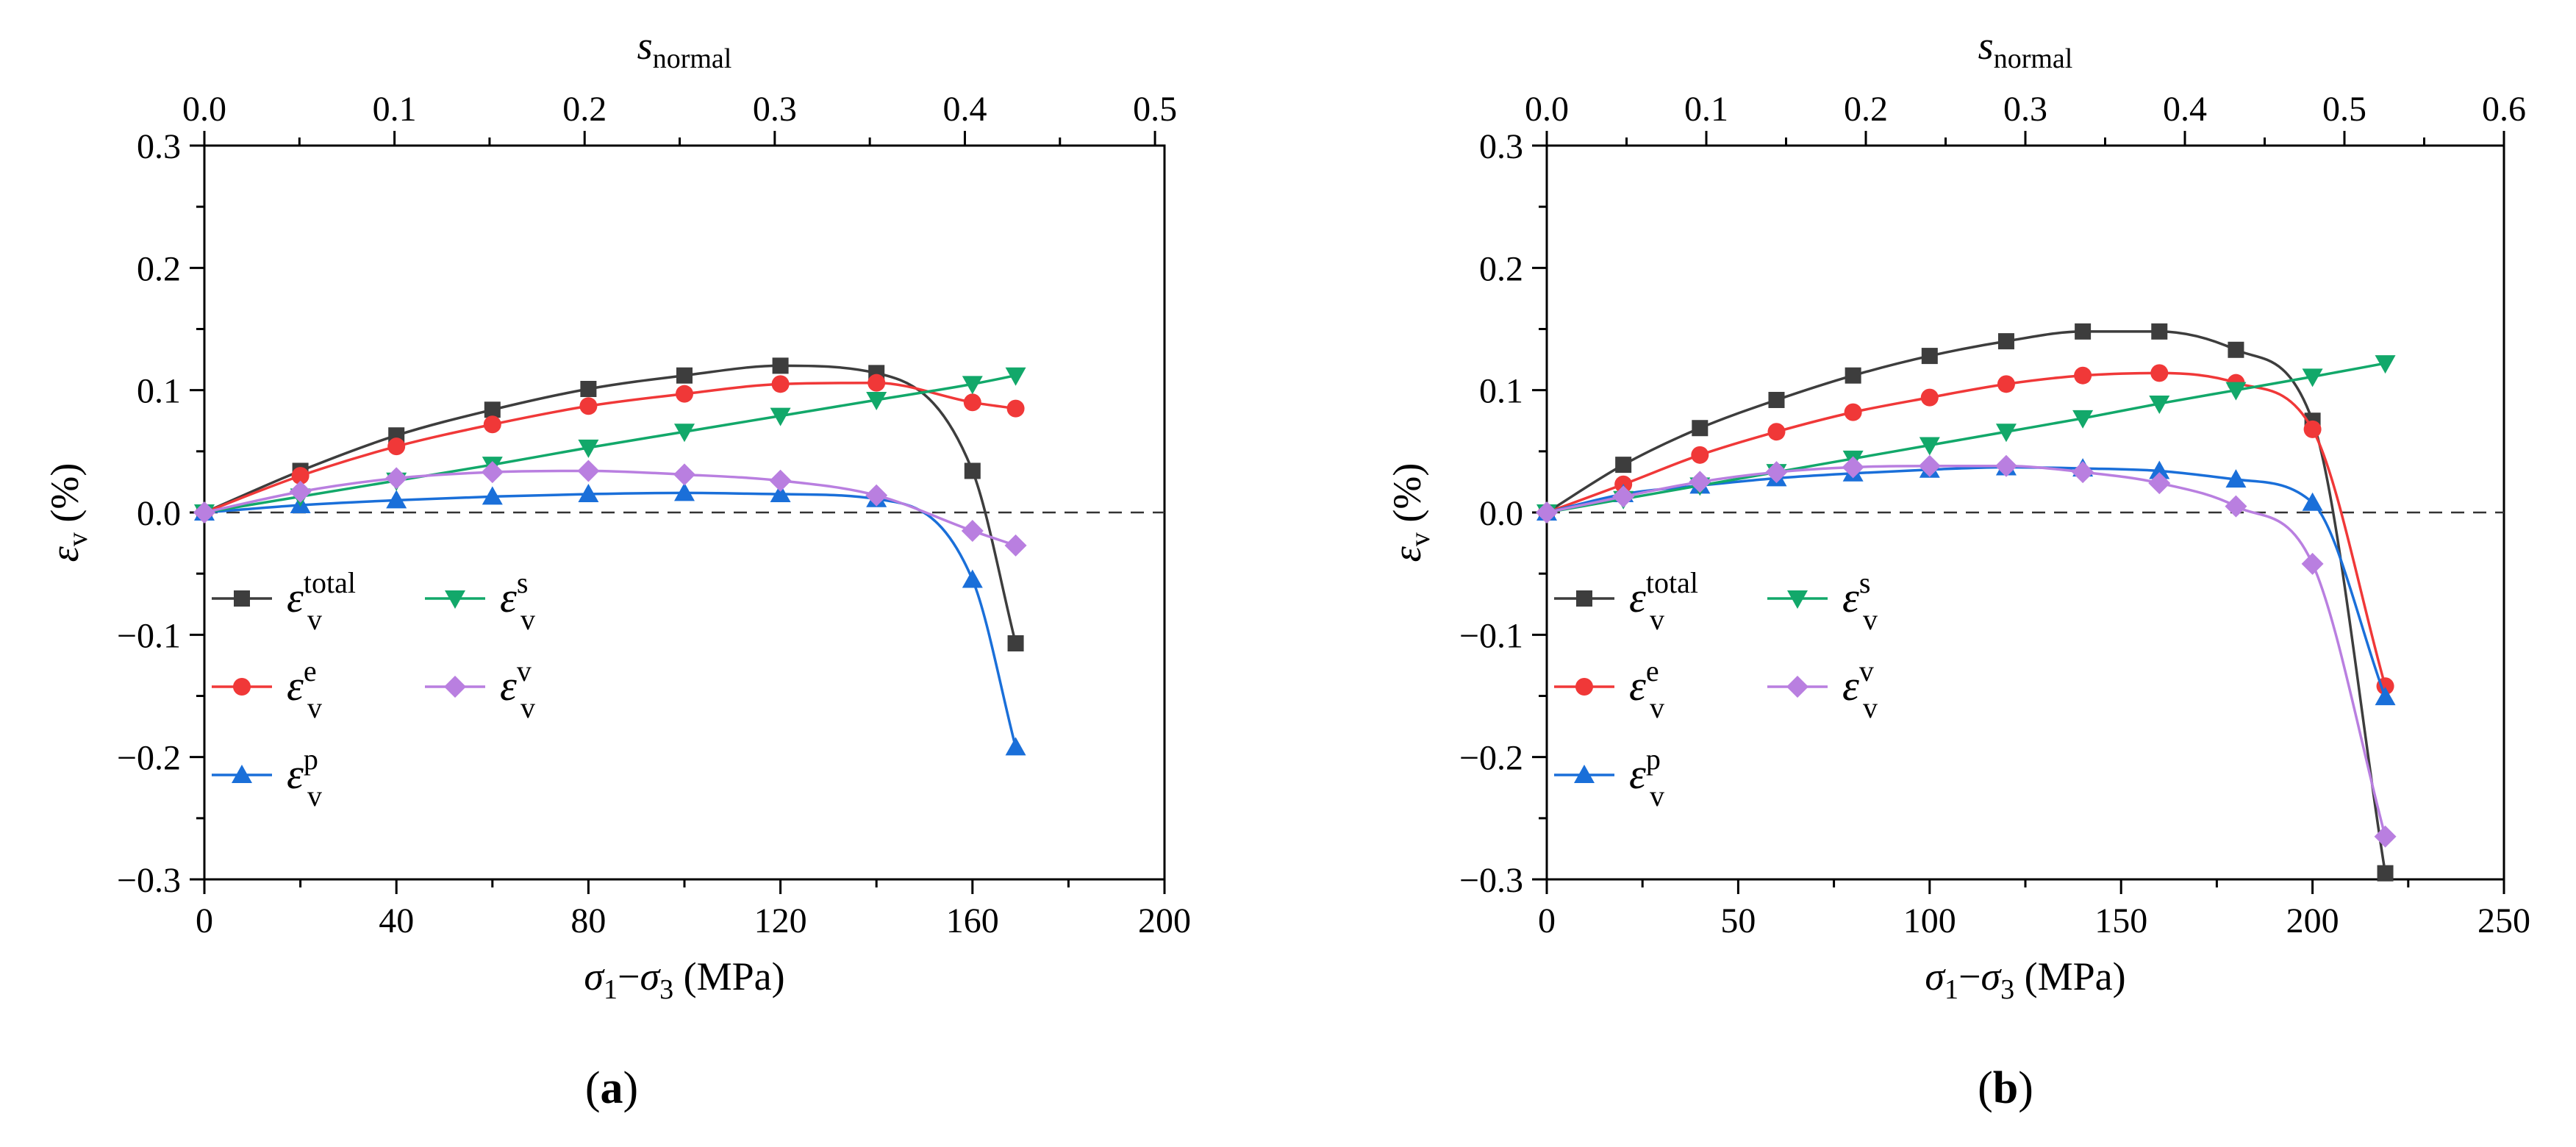 The image size is (2576, 1147). What do you see at coordinates (204, 920) in the screenshot?
I see `x-tick-label: 0` at bounding box center [204, 920].